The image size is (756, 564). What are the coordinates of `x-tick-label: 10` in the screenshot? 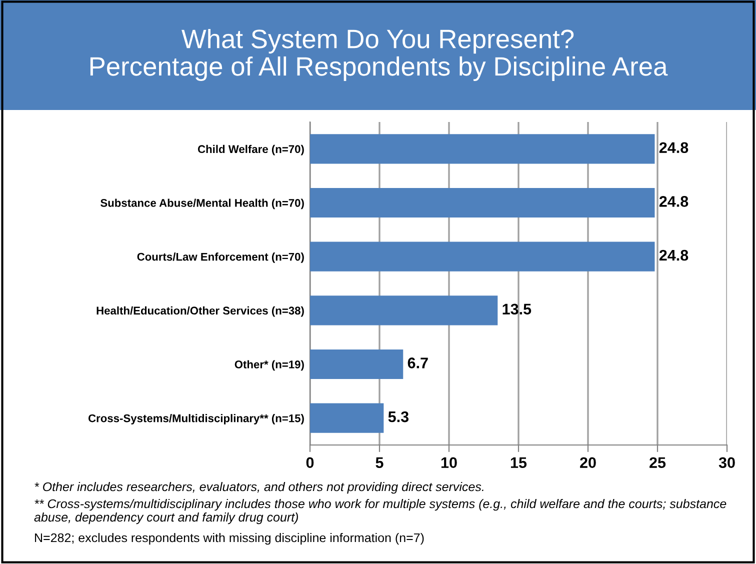 It's located at (449, 462).